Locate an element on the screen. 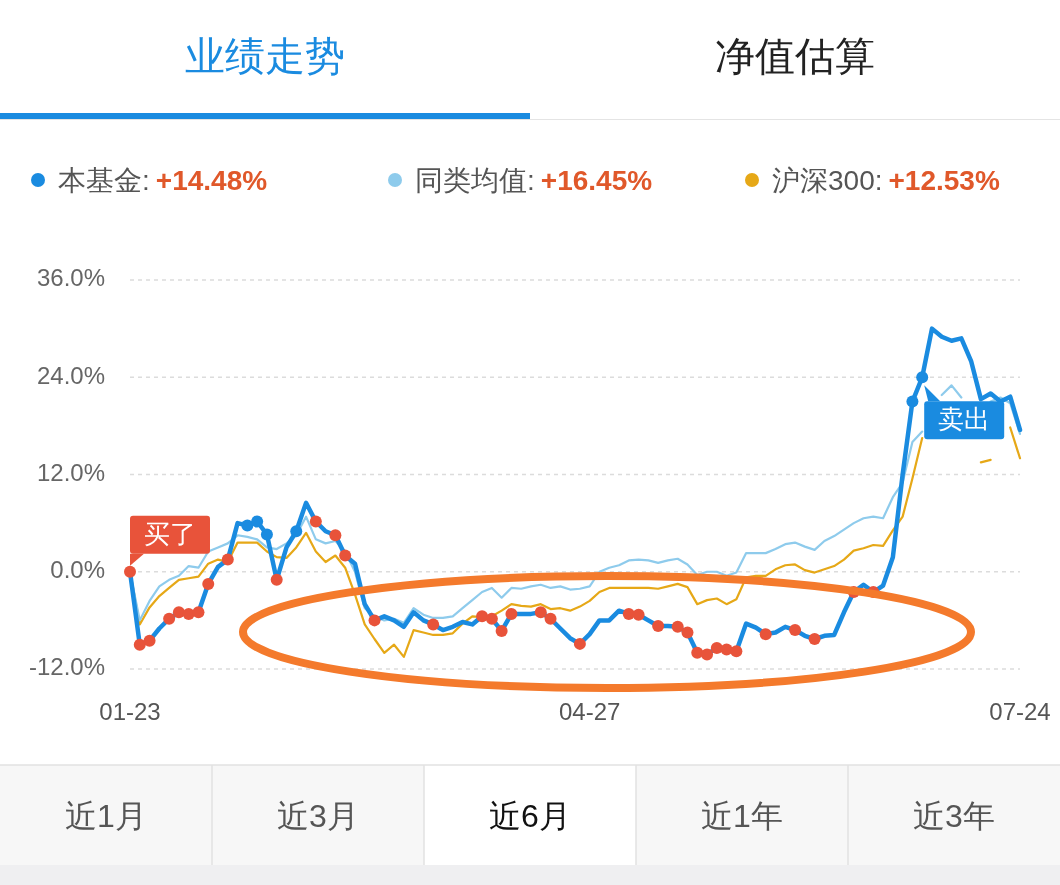  y-tick-label: 24.0% is located at coordinates (70, 375).